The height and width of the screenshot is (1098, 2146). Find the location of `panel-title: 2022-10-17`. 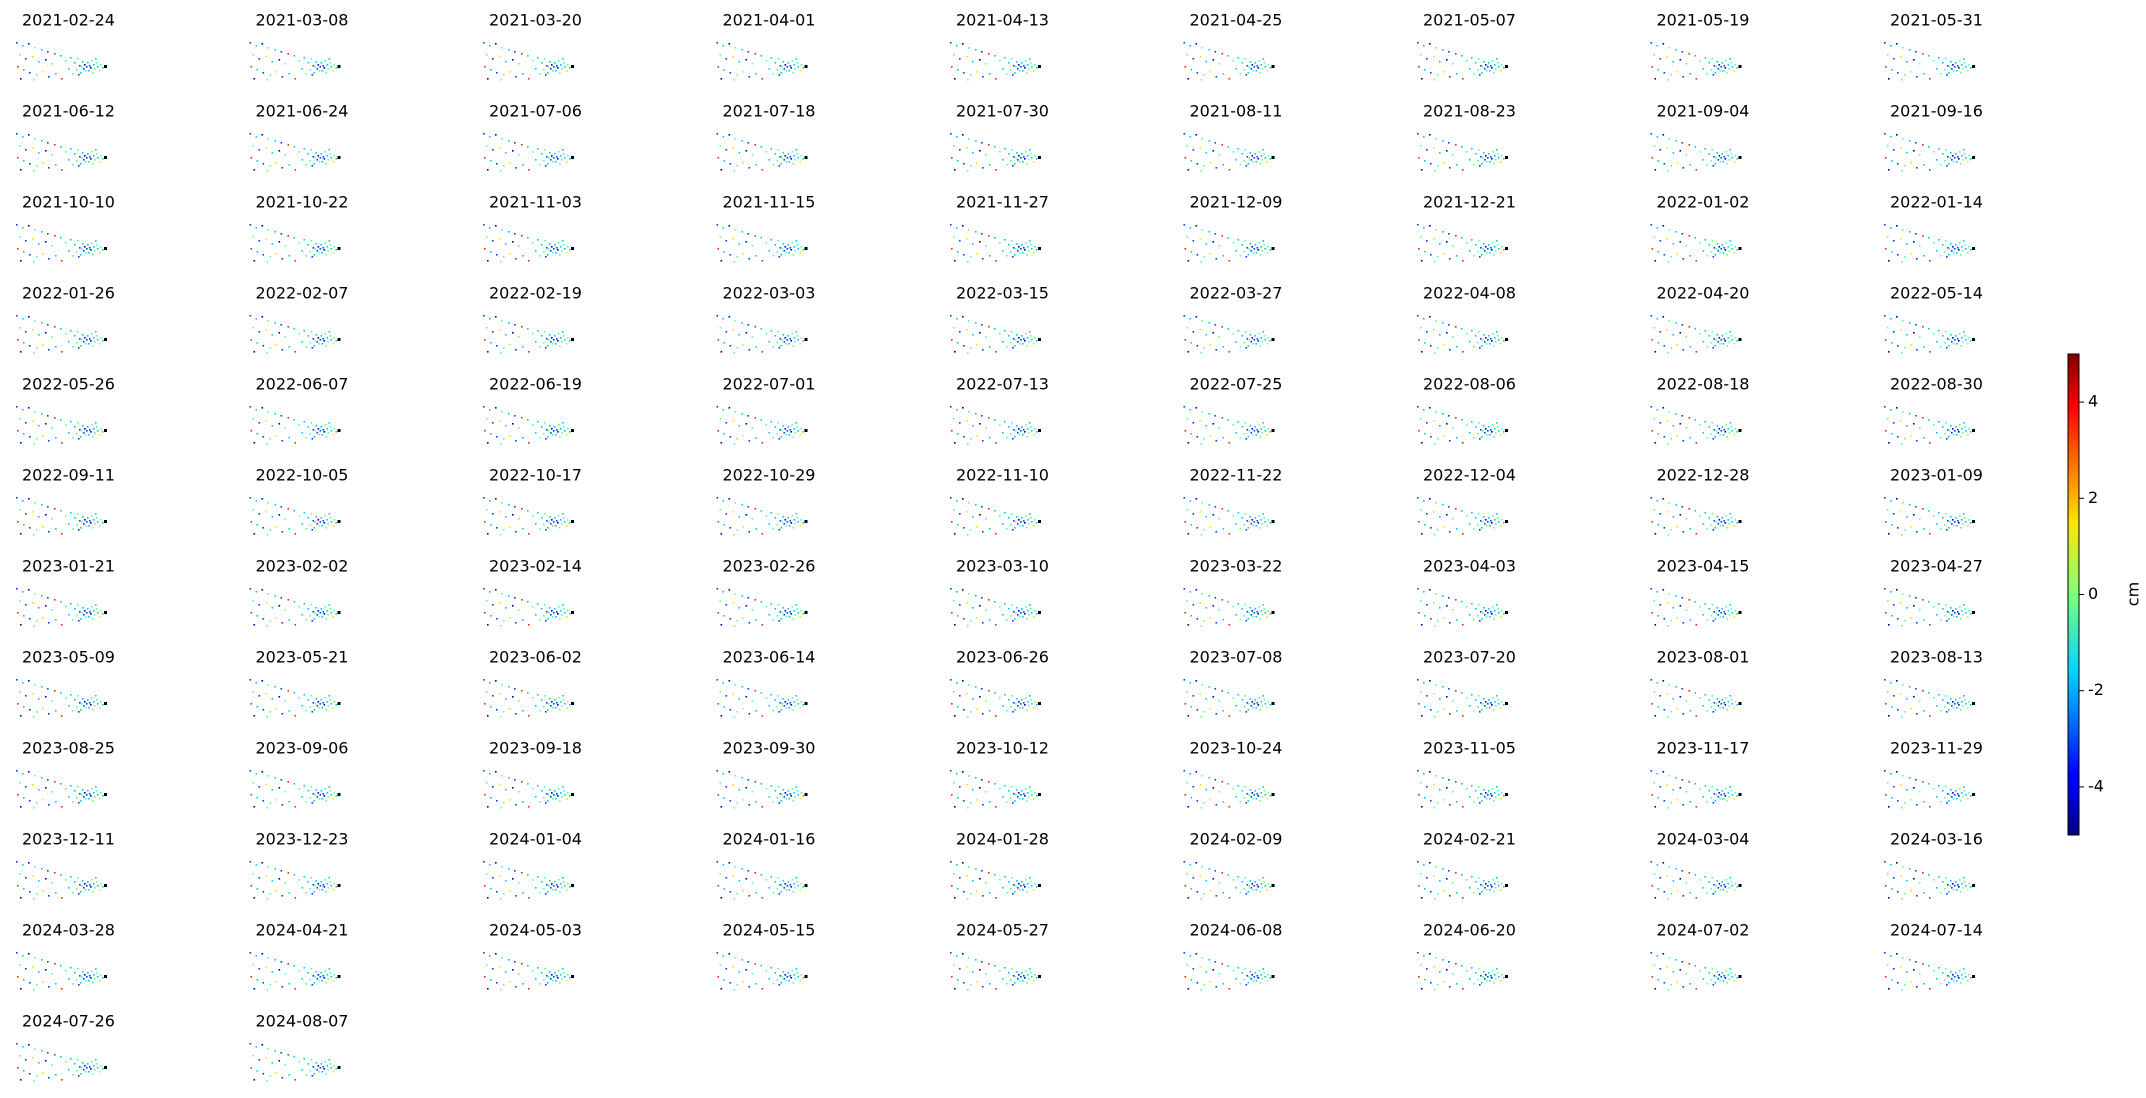

panel-title: 2022-10-17 is located at coordinates (535, 475).